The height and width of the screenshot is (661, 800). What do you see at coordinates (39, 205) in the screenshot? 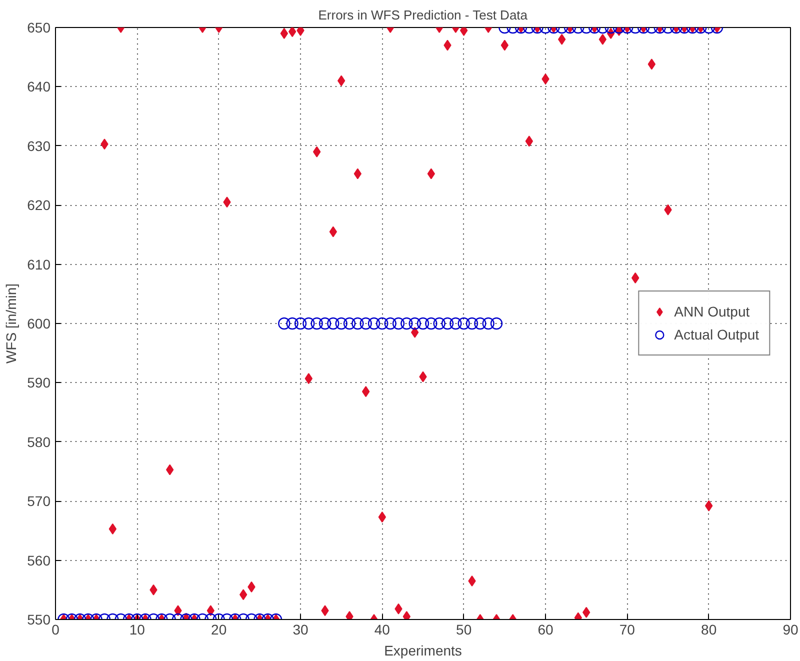
I see `y-tick-label: 620` at bounding box center [39, 205].